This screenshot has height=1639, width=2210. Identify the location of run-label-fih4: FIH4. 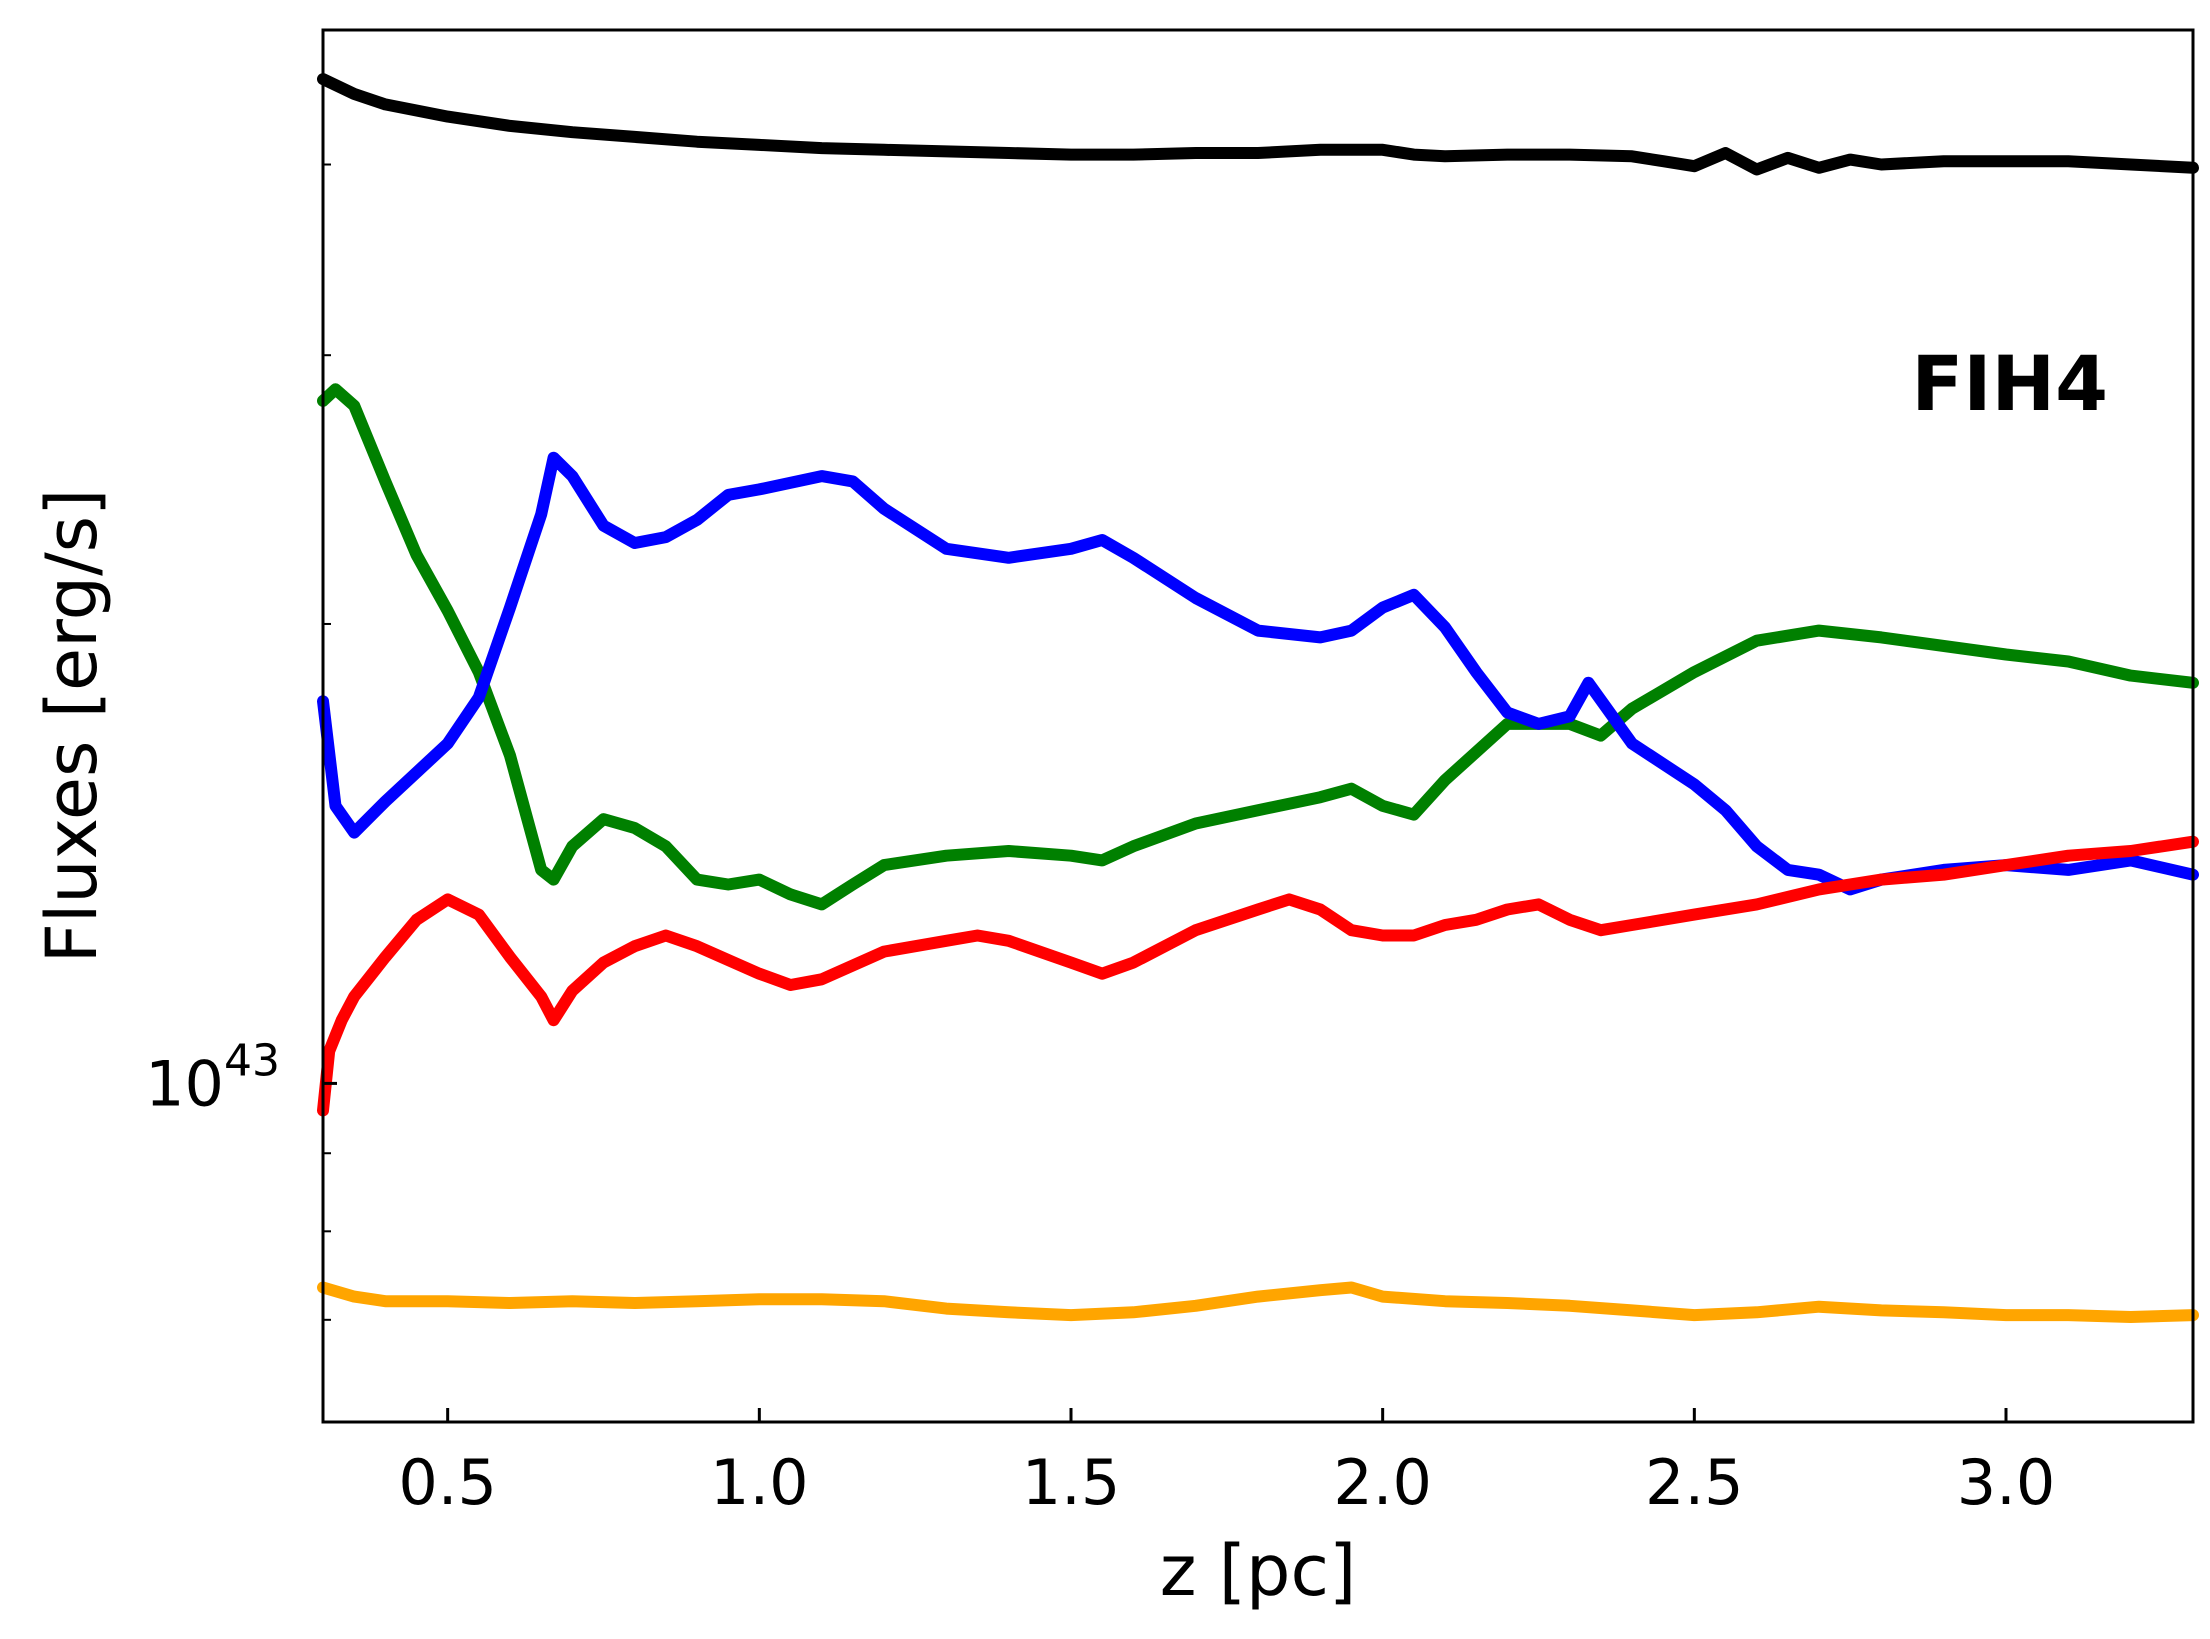
(2009, 383).